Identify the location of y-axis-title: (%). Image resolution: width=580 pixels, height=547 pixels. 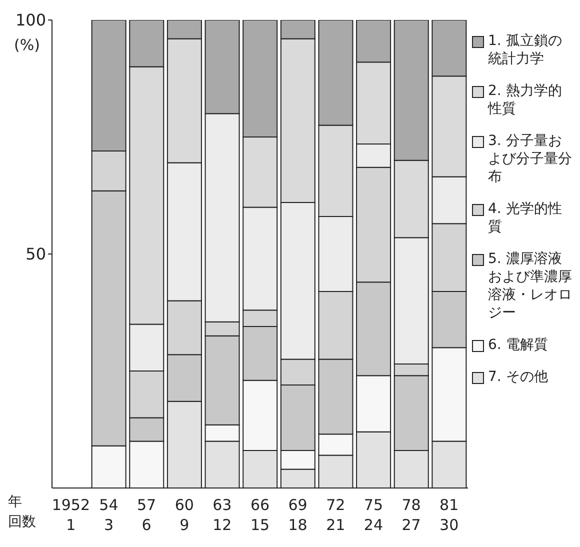
(27, 45).